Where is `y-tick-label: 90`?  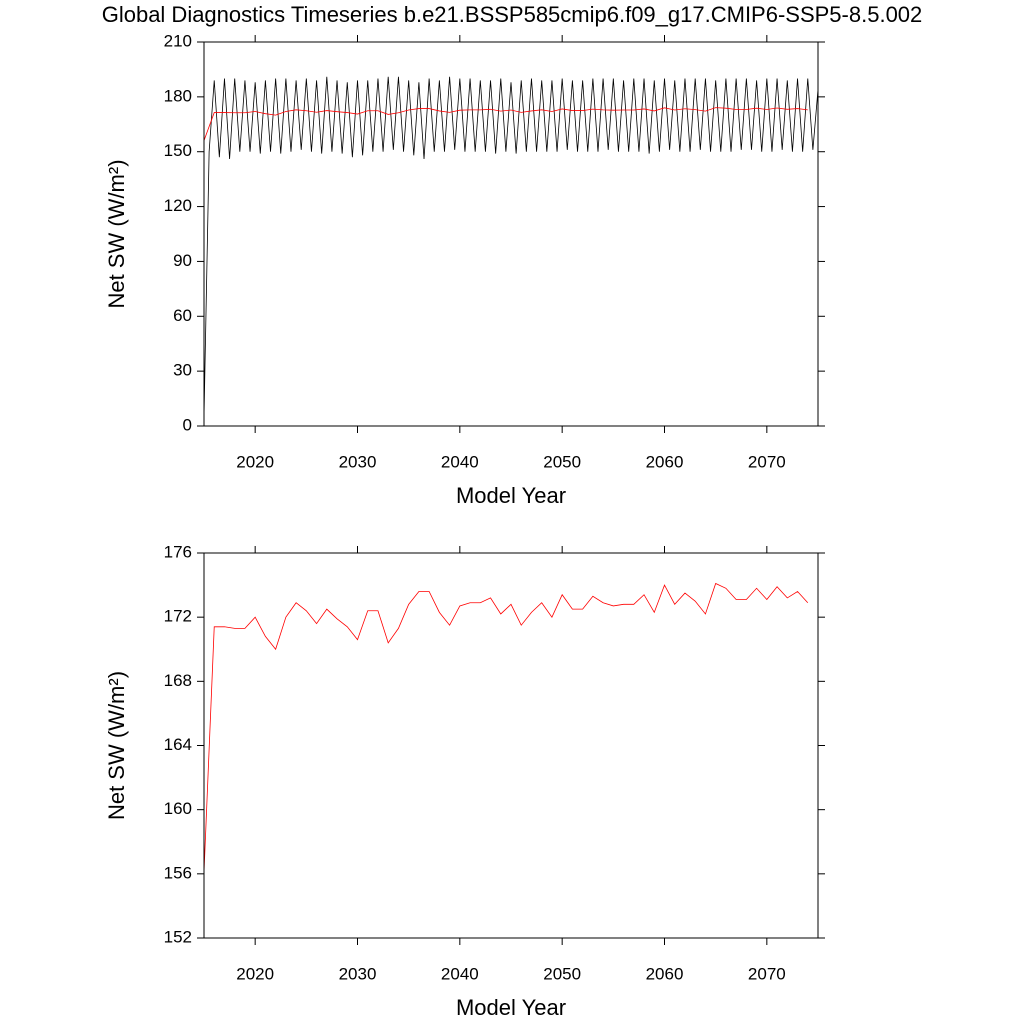 y-tick-label: 90 is located at coordinates (182, 260).